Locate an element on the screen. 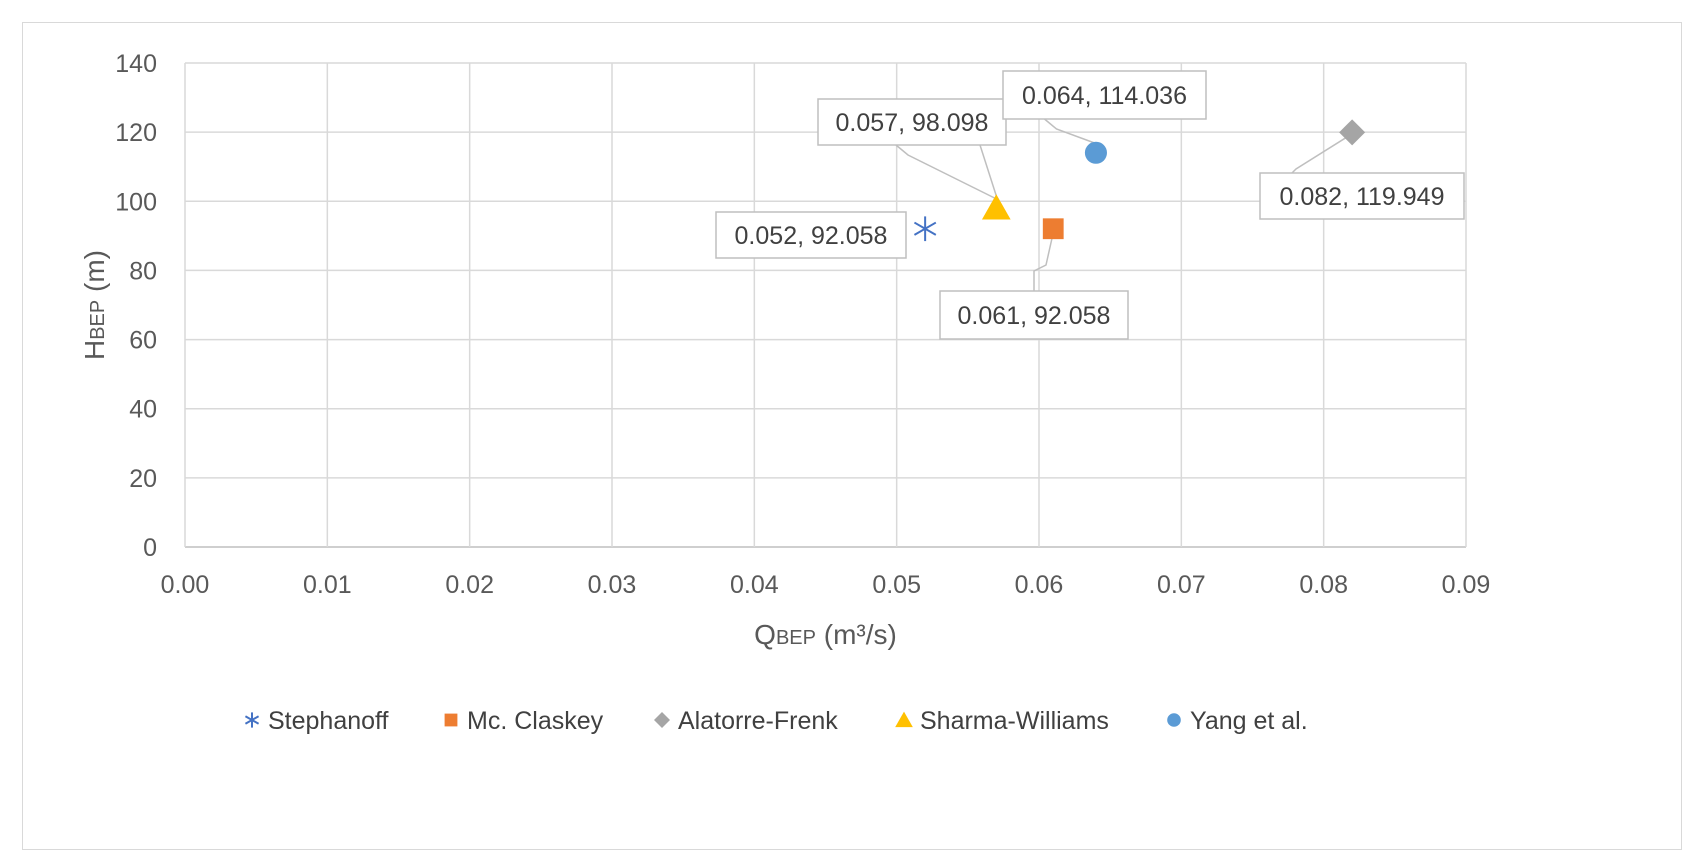 The width and height of the screenshot is (1702, 862). legend-label: Yang et al. is located at coordinates (1249, 721).